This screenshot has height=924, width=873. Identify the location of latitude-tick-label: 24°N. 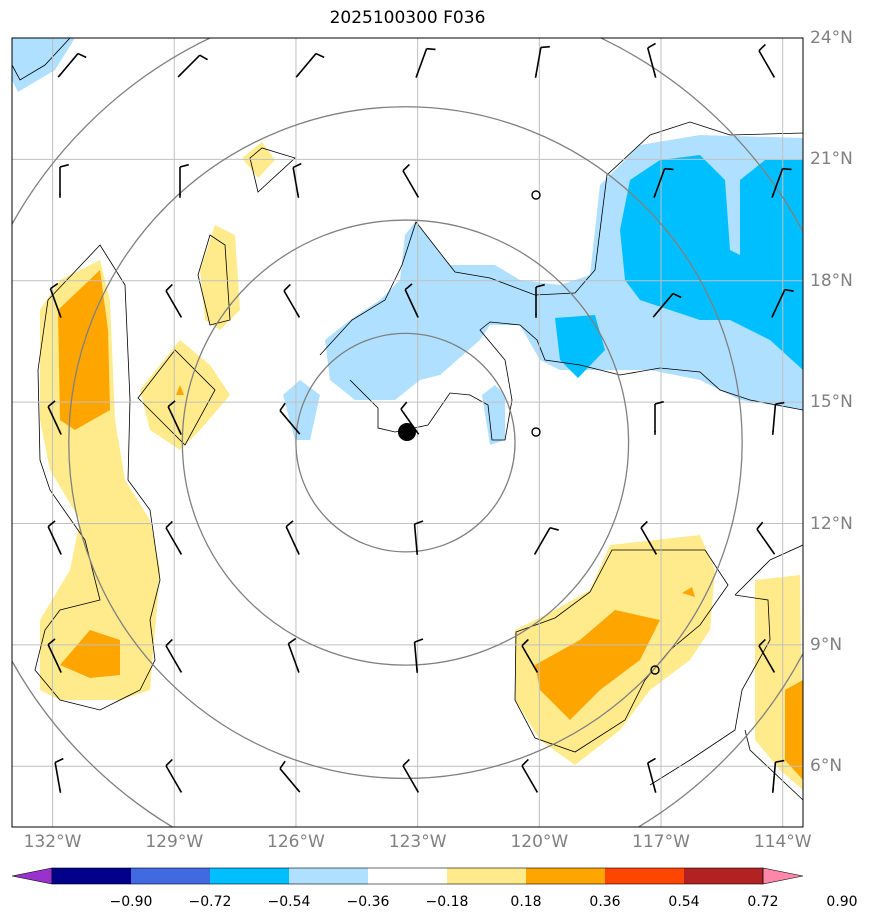
(831, 38).